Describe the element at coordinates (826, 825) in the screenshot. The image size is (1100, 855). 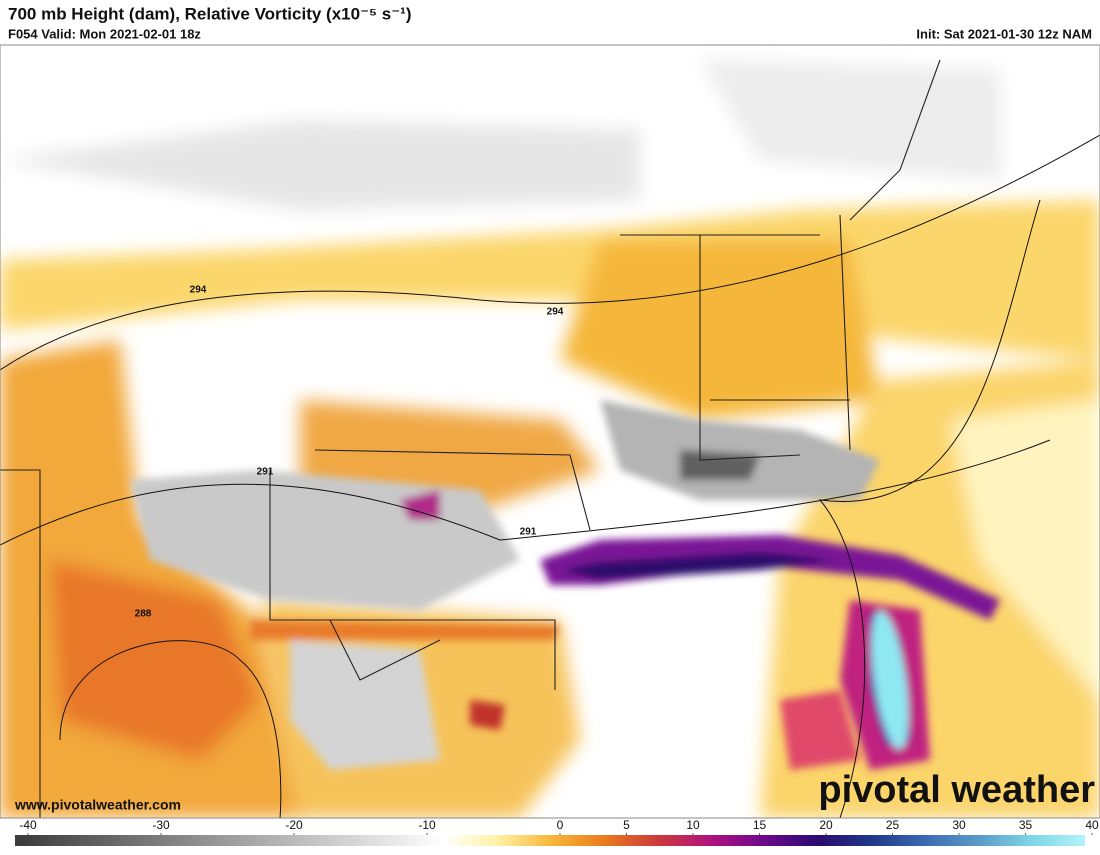
I see `colorbar-tick-label: 20` at that location.